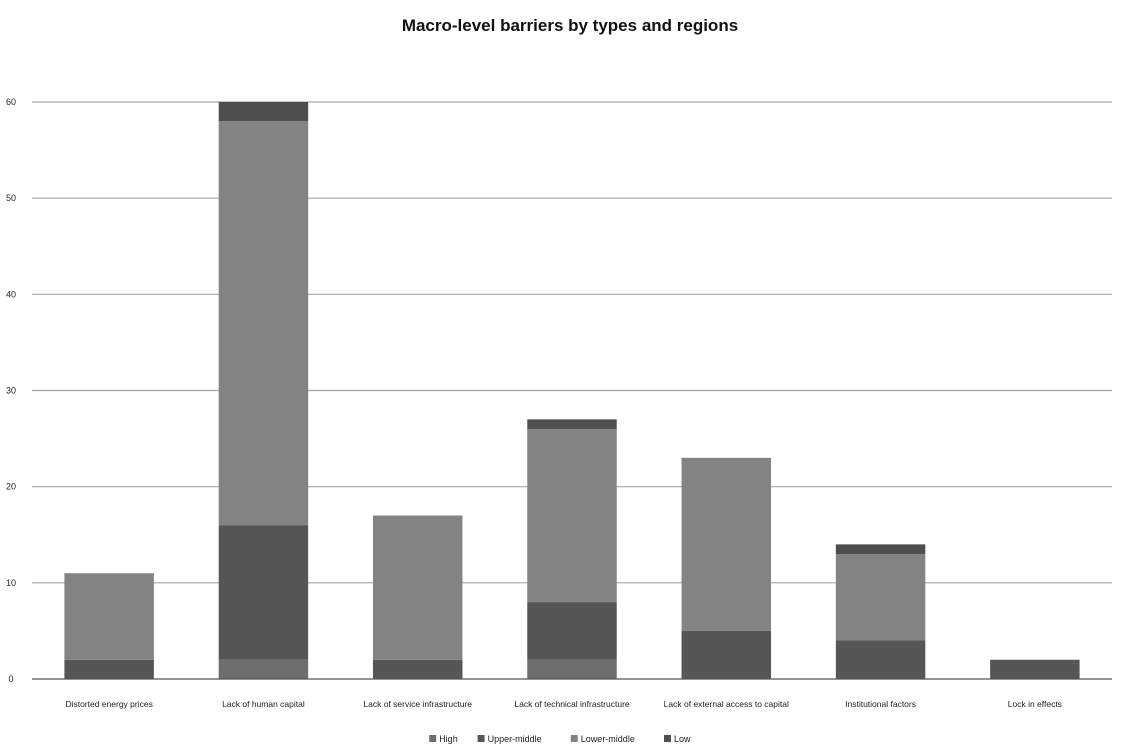 This screenshot has height=754, width=1128. I want to click on y-tick-label: 20, so click(11, 487).